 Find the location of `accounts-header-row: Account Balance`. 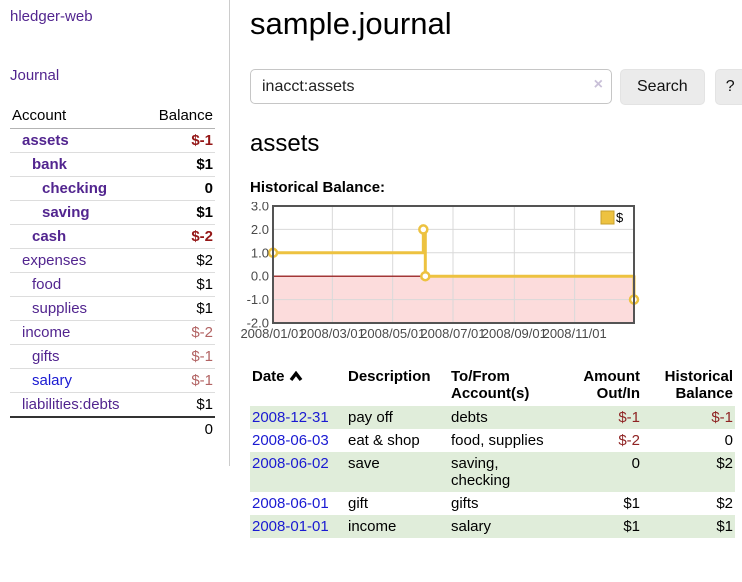

accounts-header-row: Account Balance is located at coordinates (112, 116).